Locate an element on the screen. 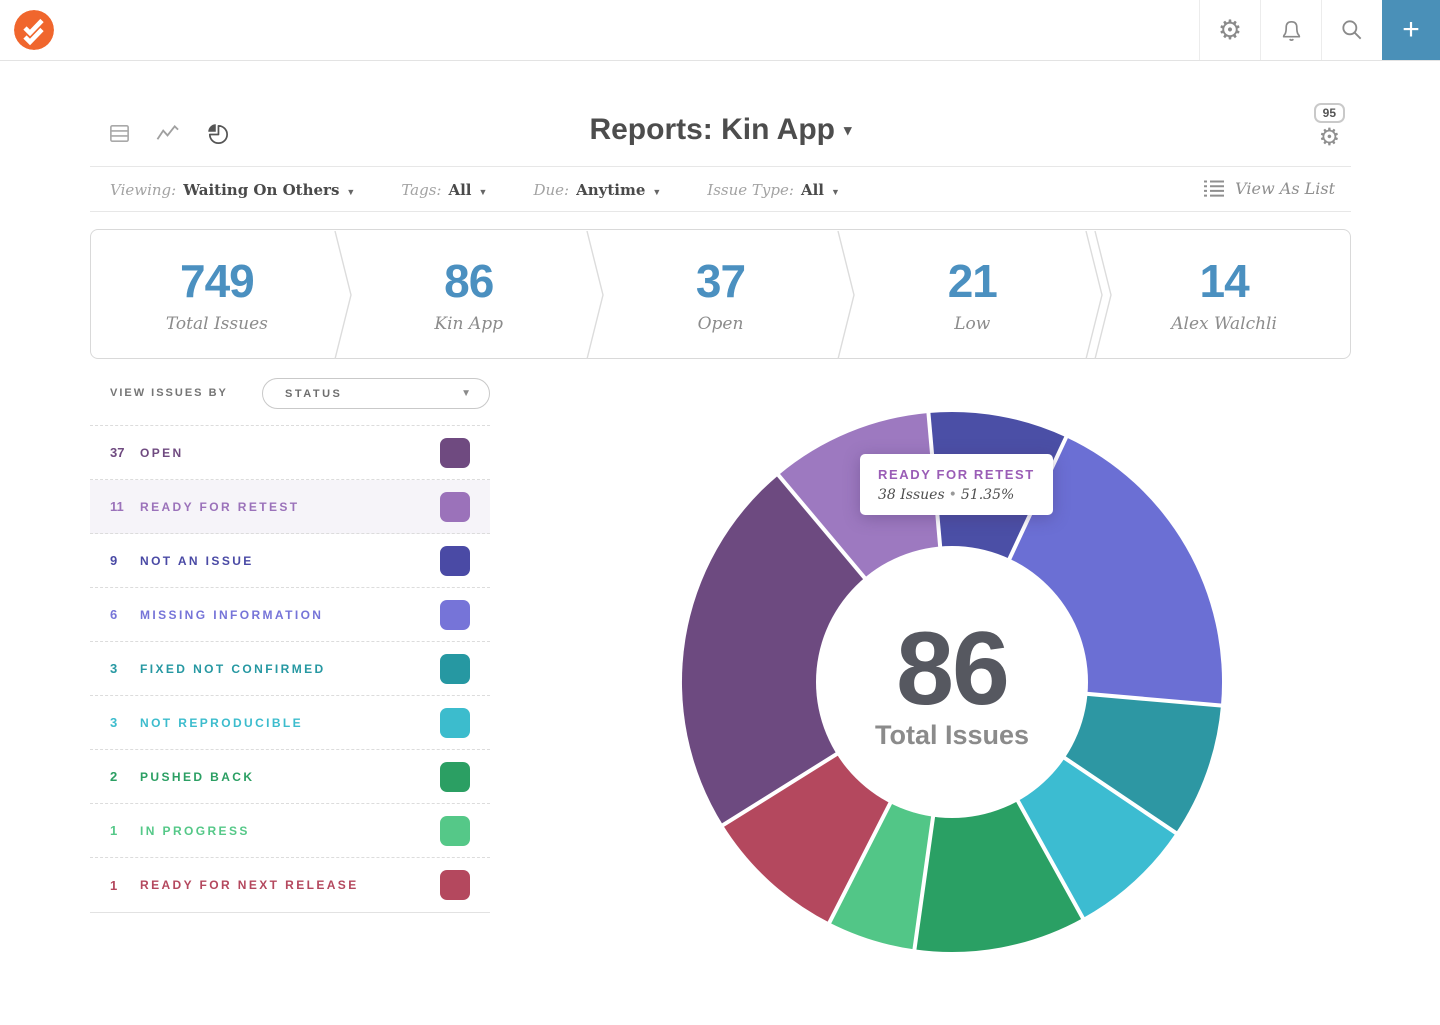  report-header: Reports: Kin App ▾ 95 ⚙ is located at coordinates (720, 133).